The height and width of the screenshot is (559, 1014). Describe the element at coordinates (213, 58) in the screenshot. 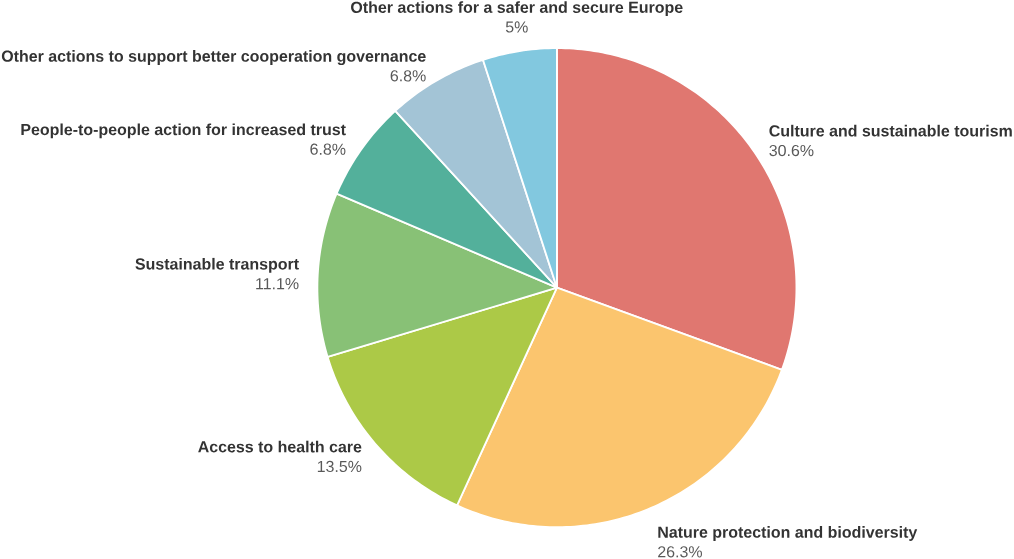

I see `slice-label: Other actions to support better cooperation governance` at that location.